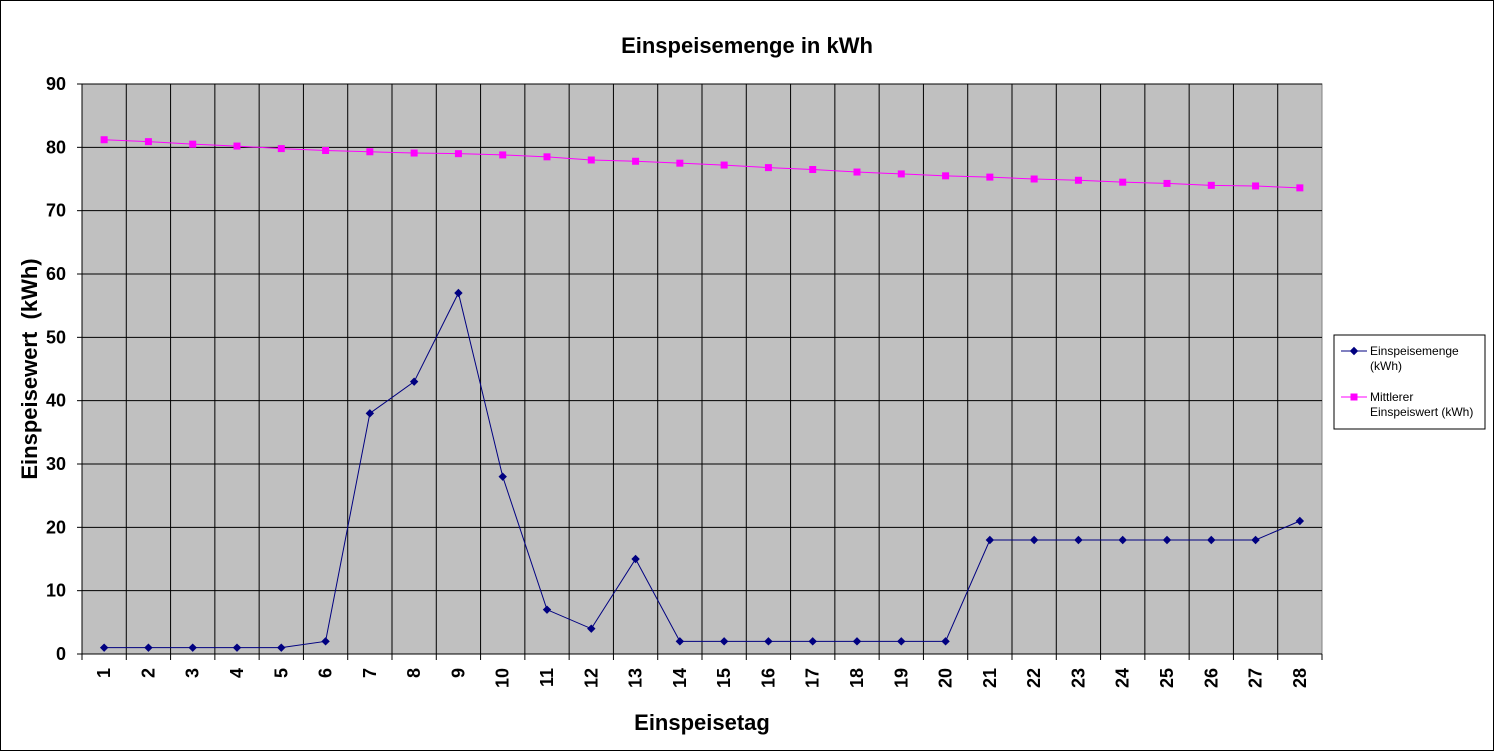 This screenshot has width=1494, height=752. Describe the element at coordinates (901, 678) in the screenshot. I see `x-tick-label: 19` at that location.